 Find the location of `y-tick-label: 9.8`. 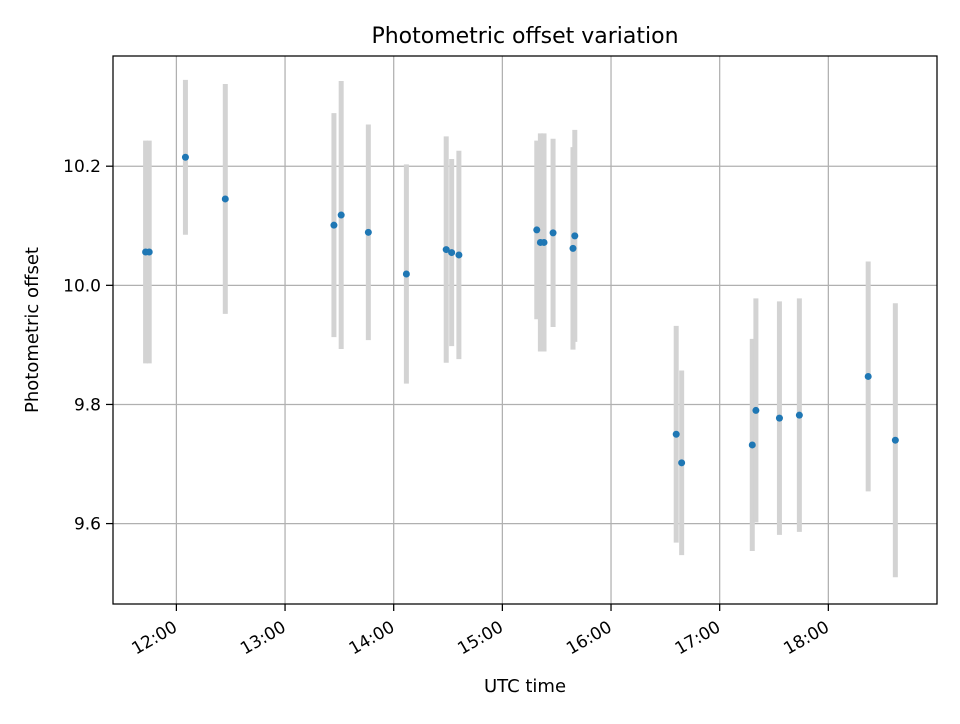

y-tick-label: 9.8 is located at coordinates (87, 405).